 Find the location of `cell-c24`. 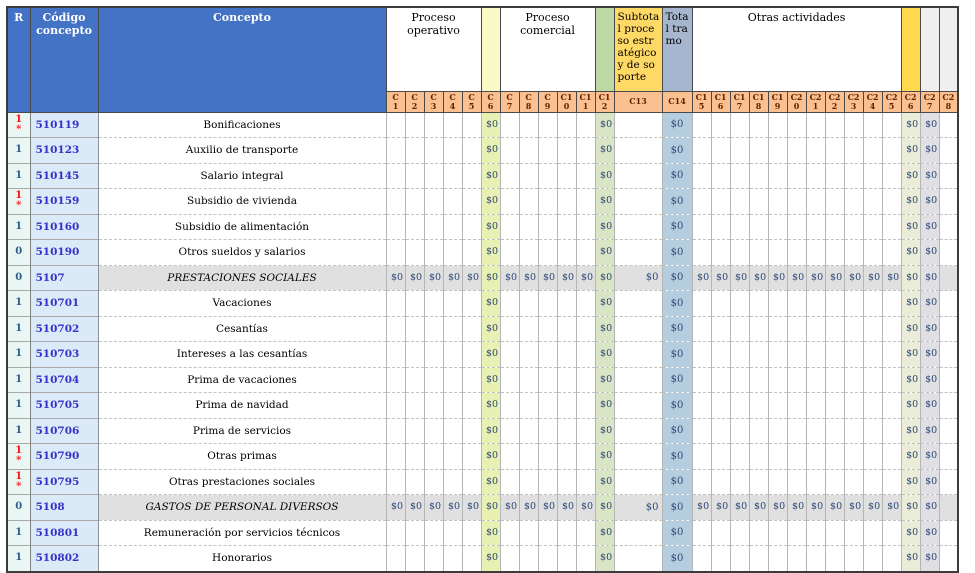

cell-c24 is located at coordinates (872, 430).